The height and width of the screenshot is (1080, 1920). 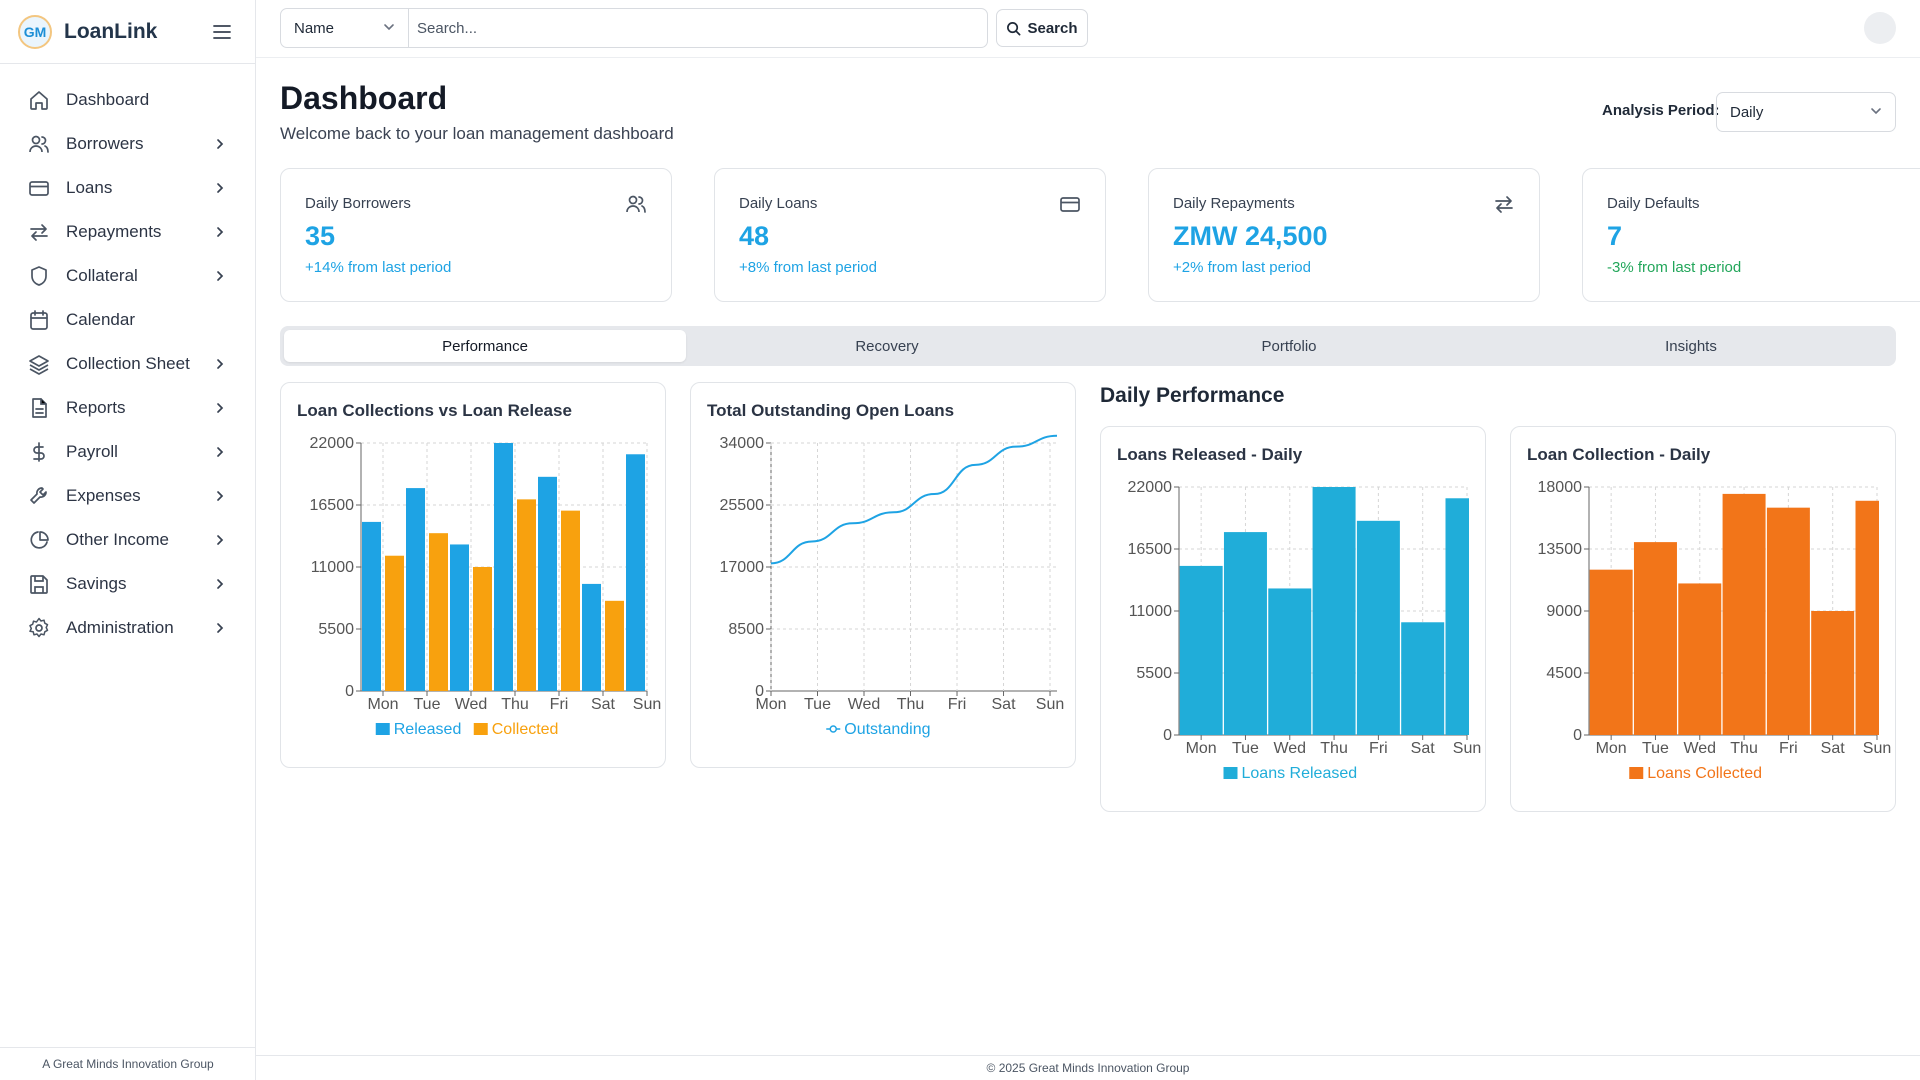 What do you see at coordinates (1088, 1067) in the screenshot?
I see `page-footer: © 2025 Great Minds Innovation Group` at bounding box center [1088, 1067].